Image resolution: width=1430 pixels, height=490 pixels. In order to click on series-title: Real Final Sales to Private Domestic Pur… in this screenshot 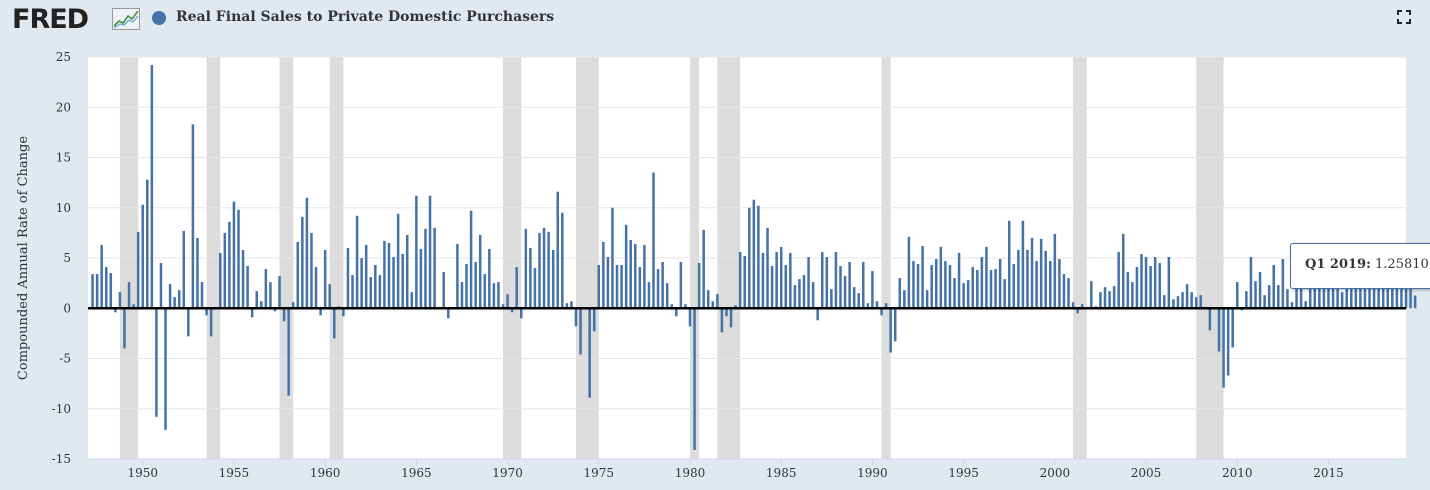, I will do `click(365, 17)`.